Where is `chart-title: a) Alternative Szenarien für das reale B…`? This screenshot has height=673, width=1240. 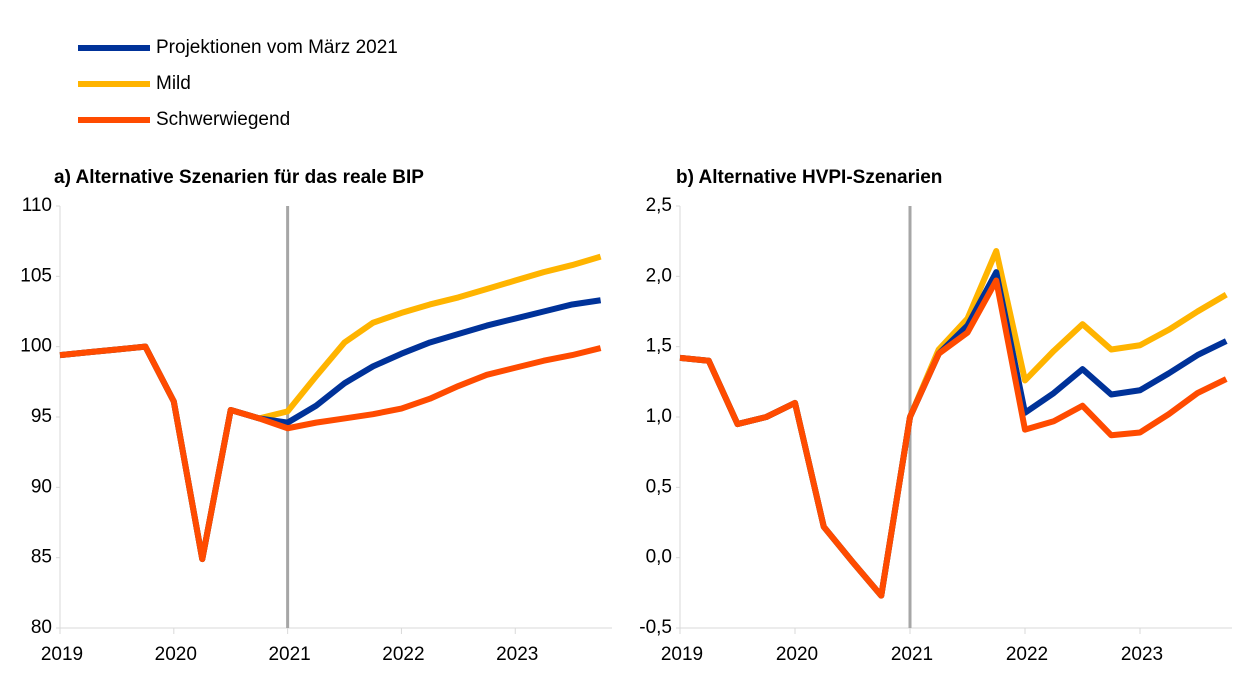
chart-title: a) Alternative Szenarien für das reale B… is located at coordinates (239, 177).